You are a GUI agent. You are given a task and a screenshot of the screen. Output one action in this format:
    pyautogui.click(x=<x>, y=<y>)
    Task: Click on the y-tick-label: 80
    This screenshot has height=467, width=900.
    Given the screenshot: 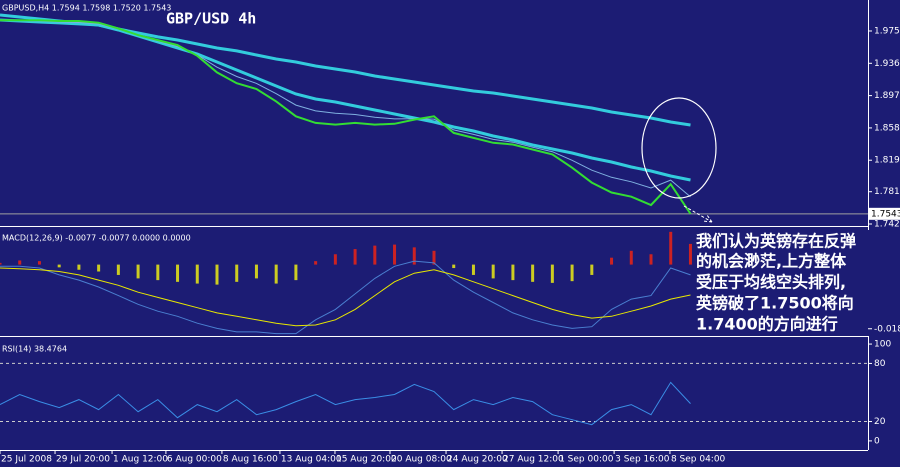 What is the action you would take?
    pyautogui.click(x=880, y=364)
    